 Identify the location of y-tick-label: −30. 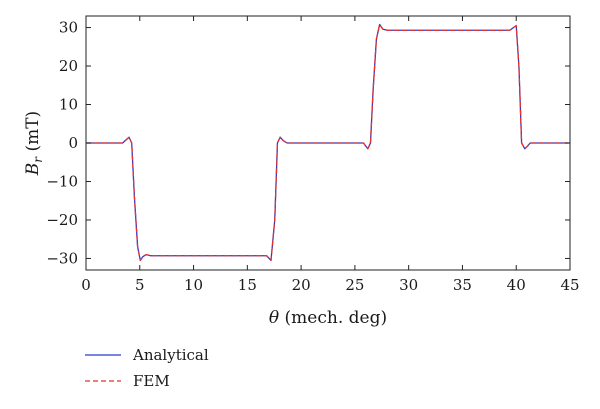
(62, 258).